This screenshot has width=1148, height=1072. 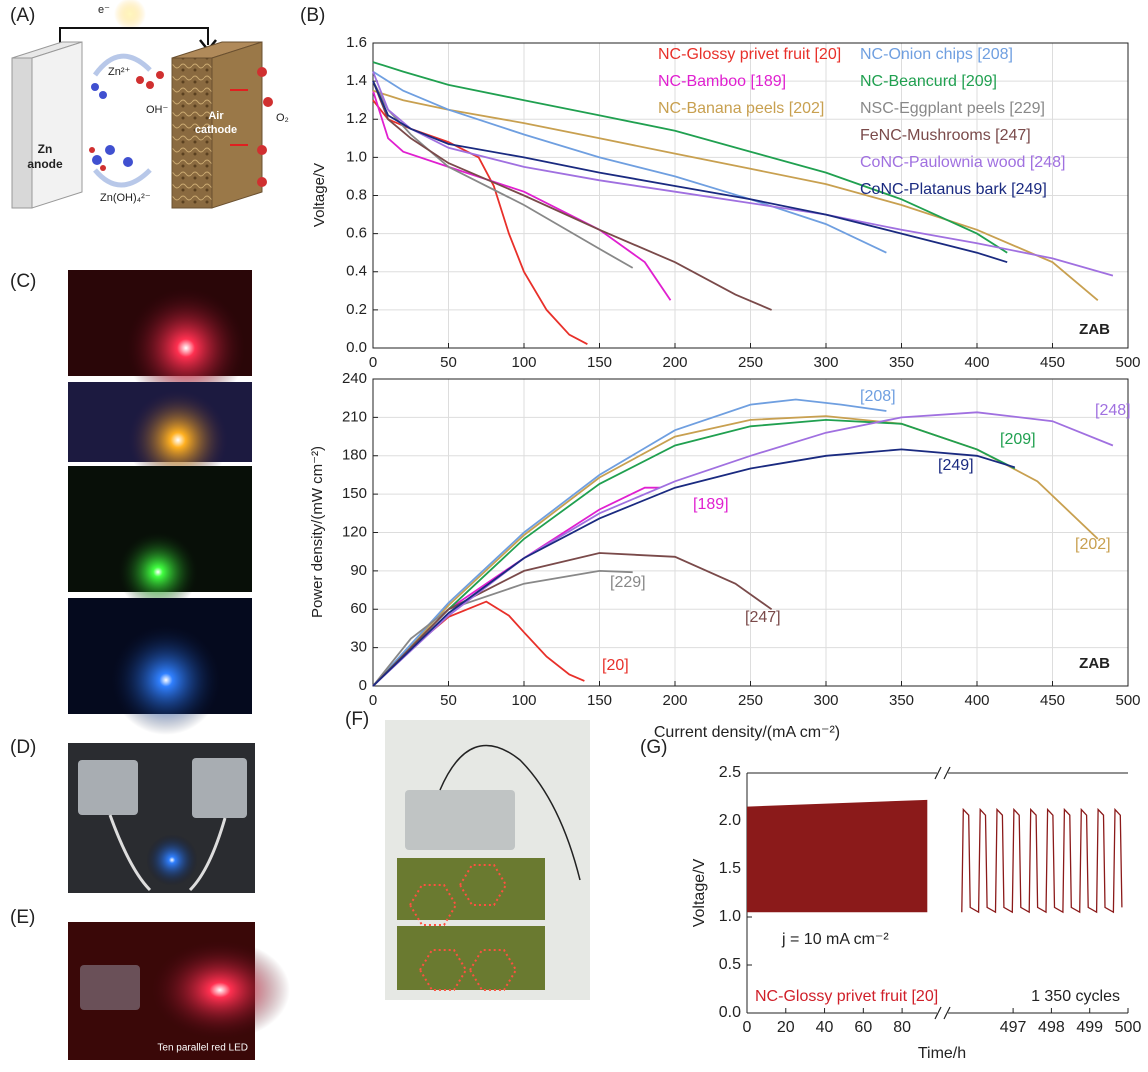 I want to click on legend-entry: NC-Bamboo [189], so click(x=722, y=81).